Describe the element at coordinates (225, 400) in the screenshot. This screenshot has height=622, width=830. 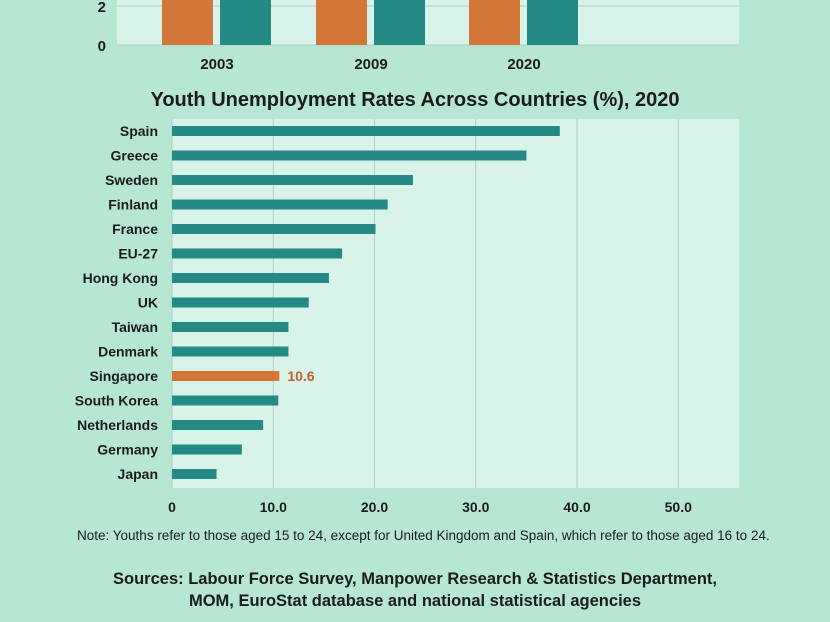
I see `bar-south-korea` at that location.